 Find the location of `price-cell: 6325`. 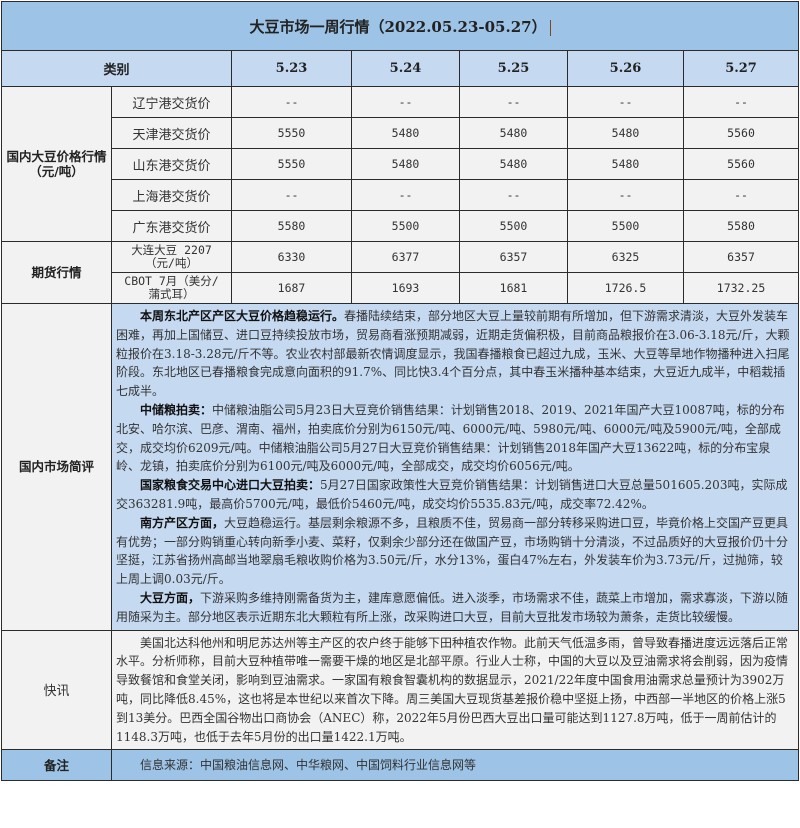

price-cell: 6325 is located at coordinates (625, 257).